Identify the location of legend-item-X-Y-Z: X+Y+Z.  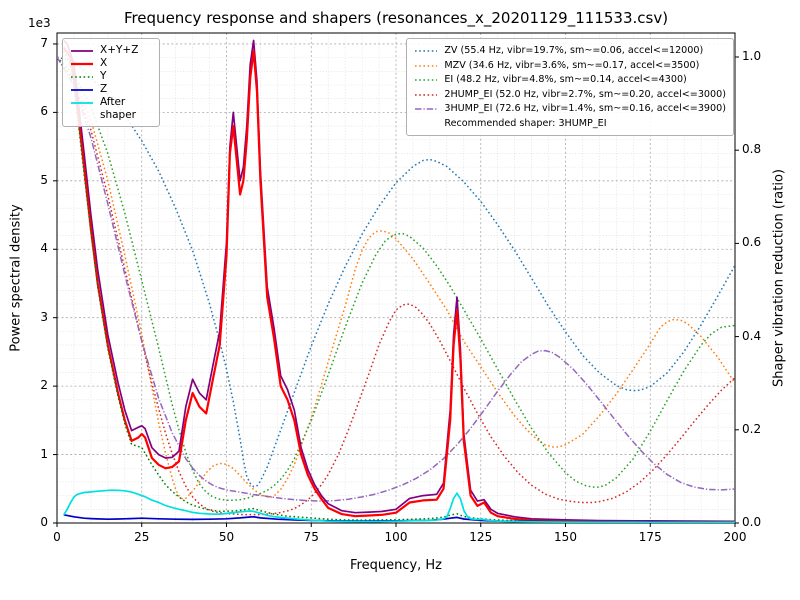
(111, 50).